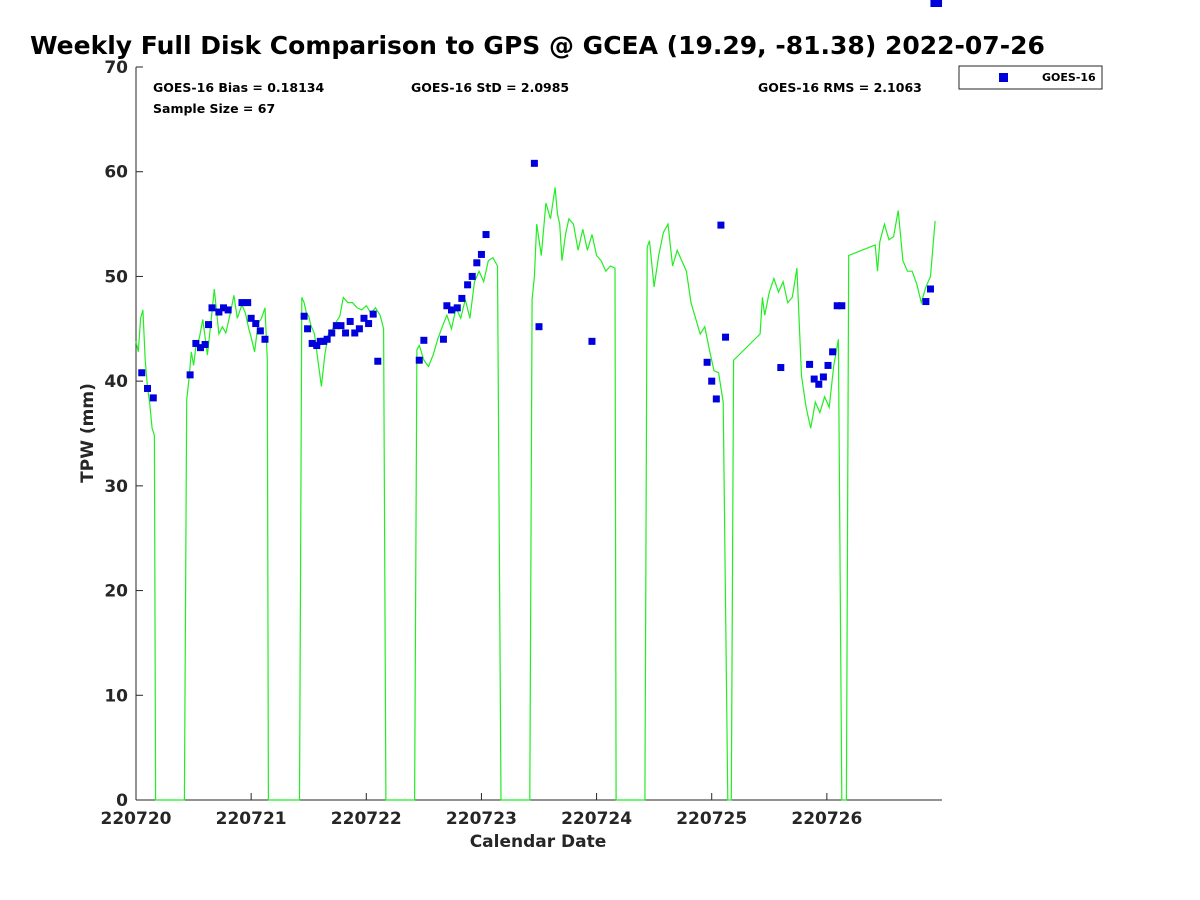 Image resolution: width=1200 pixels, height=900 pixels. Describe the element at coordinates (116, 487) in the screenshot. I see `y-tick-label: 30` at that location.